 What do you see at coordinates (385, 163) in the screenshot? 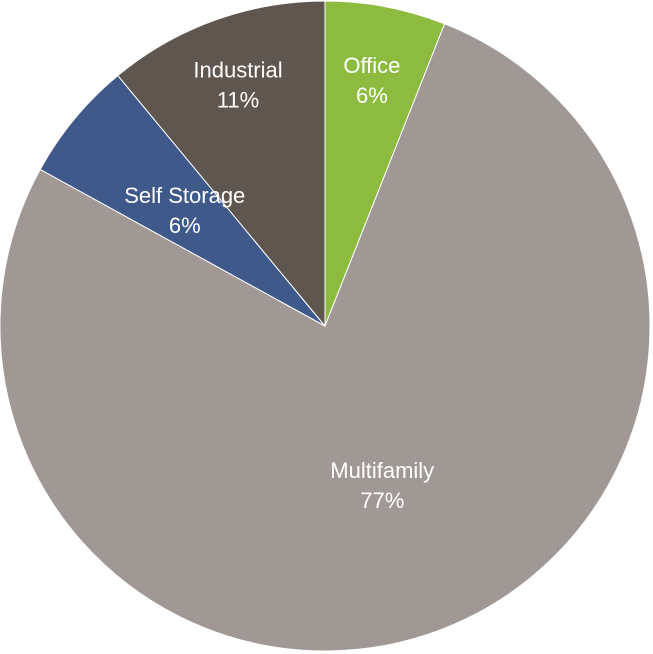
I see `pie-slice-office` at bounding box center [385, 163].